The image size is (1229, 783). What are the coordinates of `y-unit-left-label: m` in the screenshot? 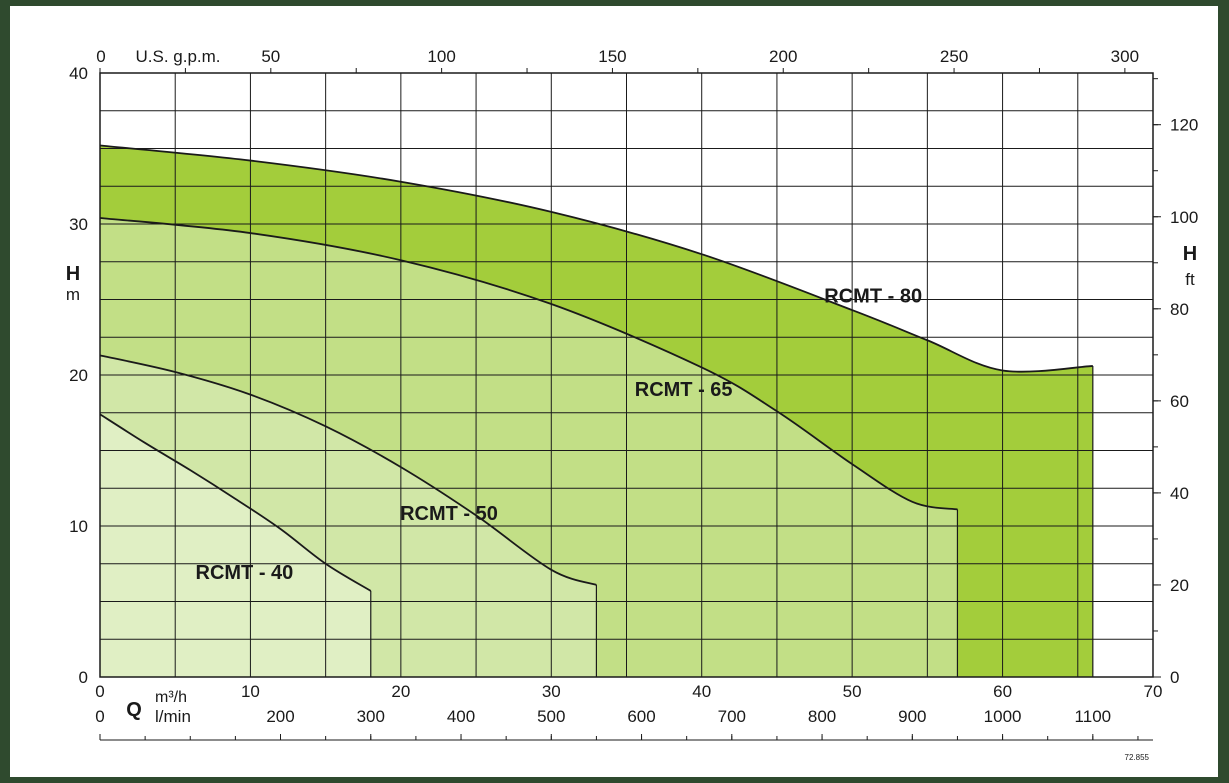 It's located at (73, 294).